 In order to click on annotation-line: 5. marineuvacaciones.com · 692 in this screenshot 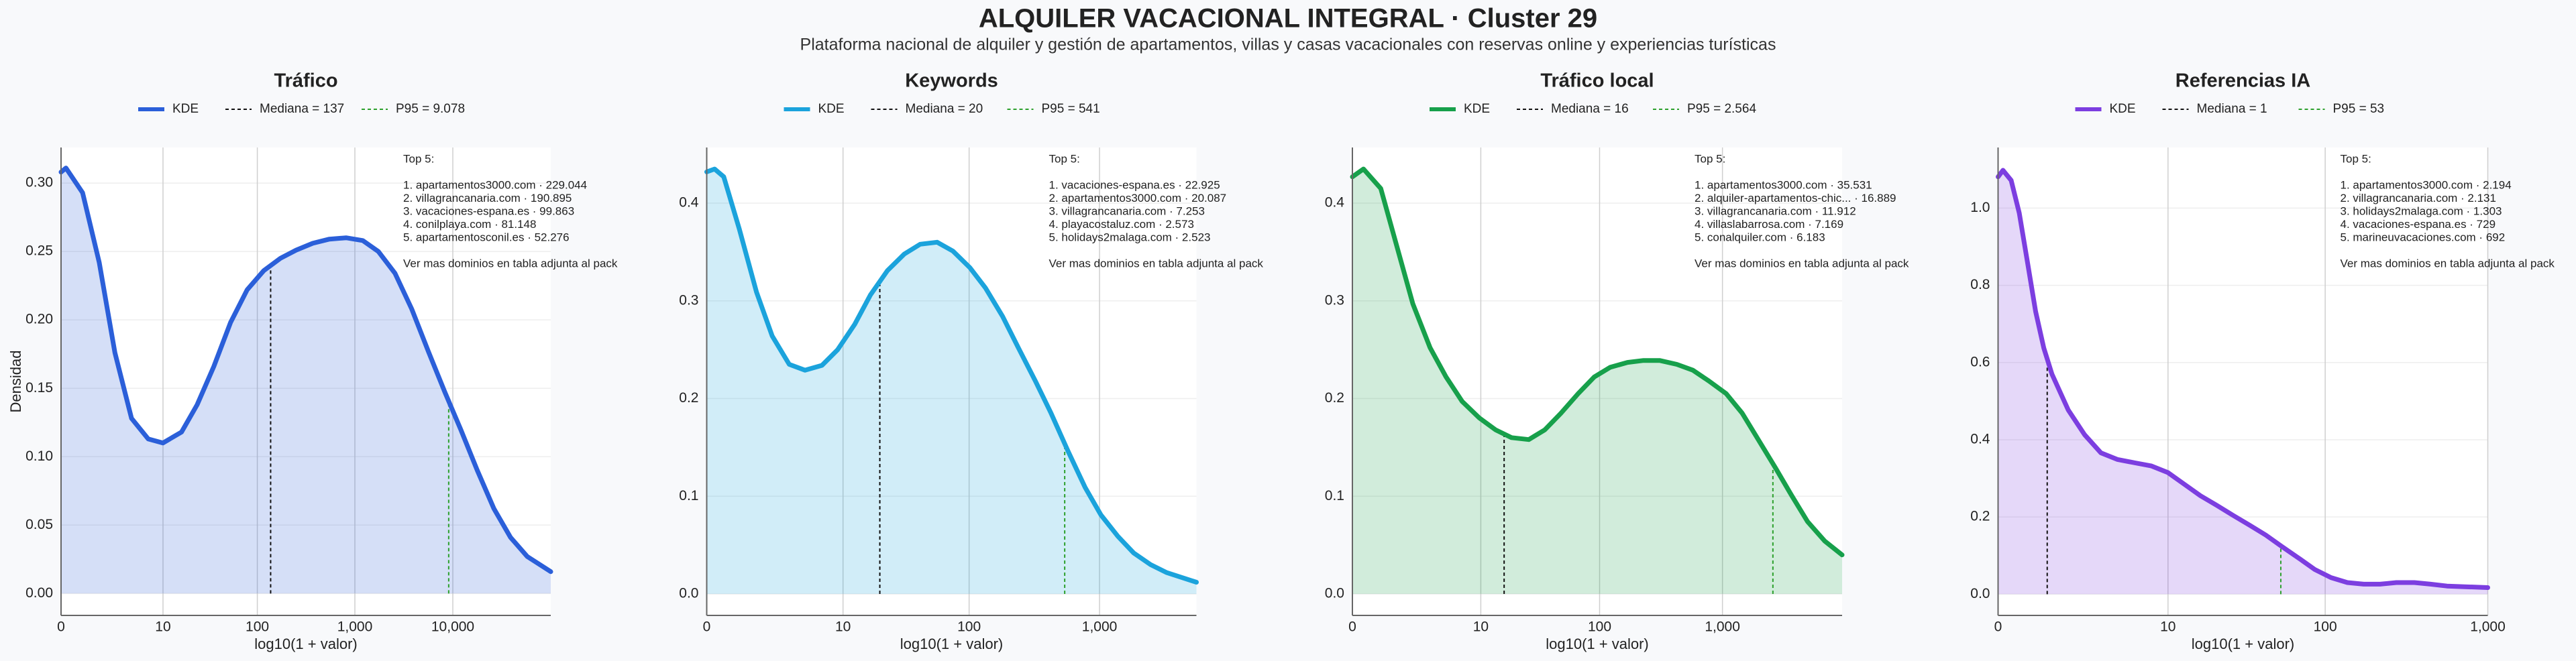, I will do `click(2423, 237)`.